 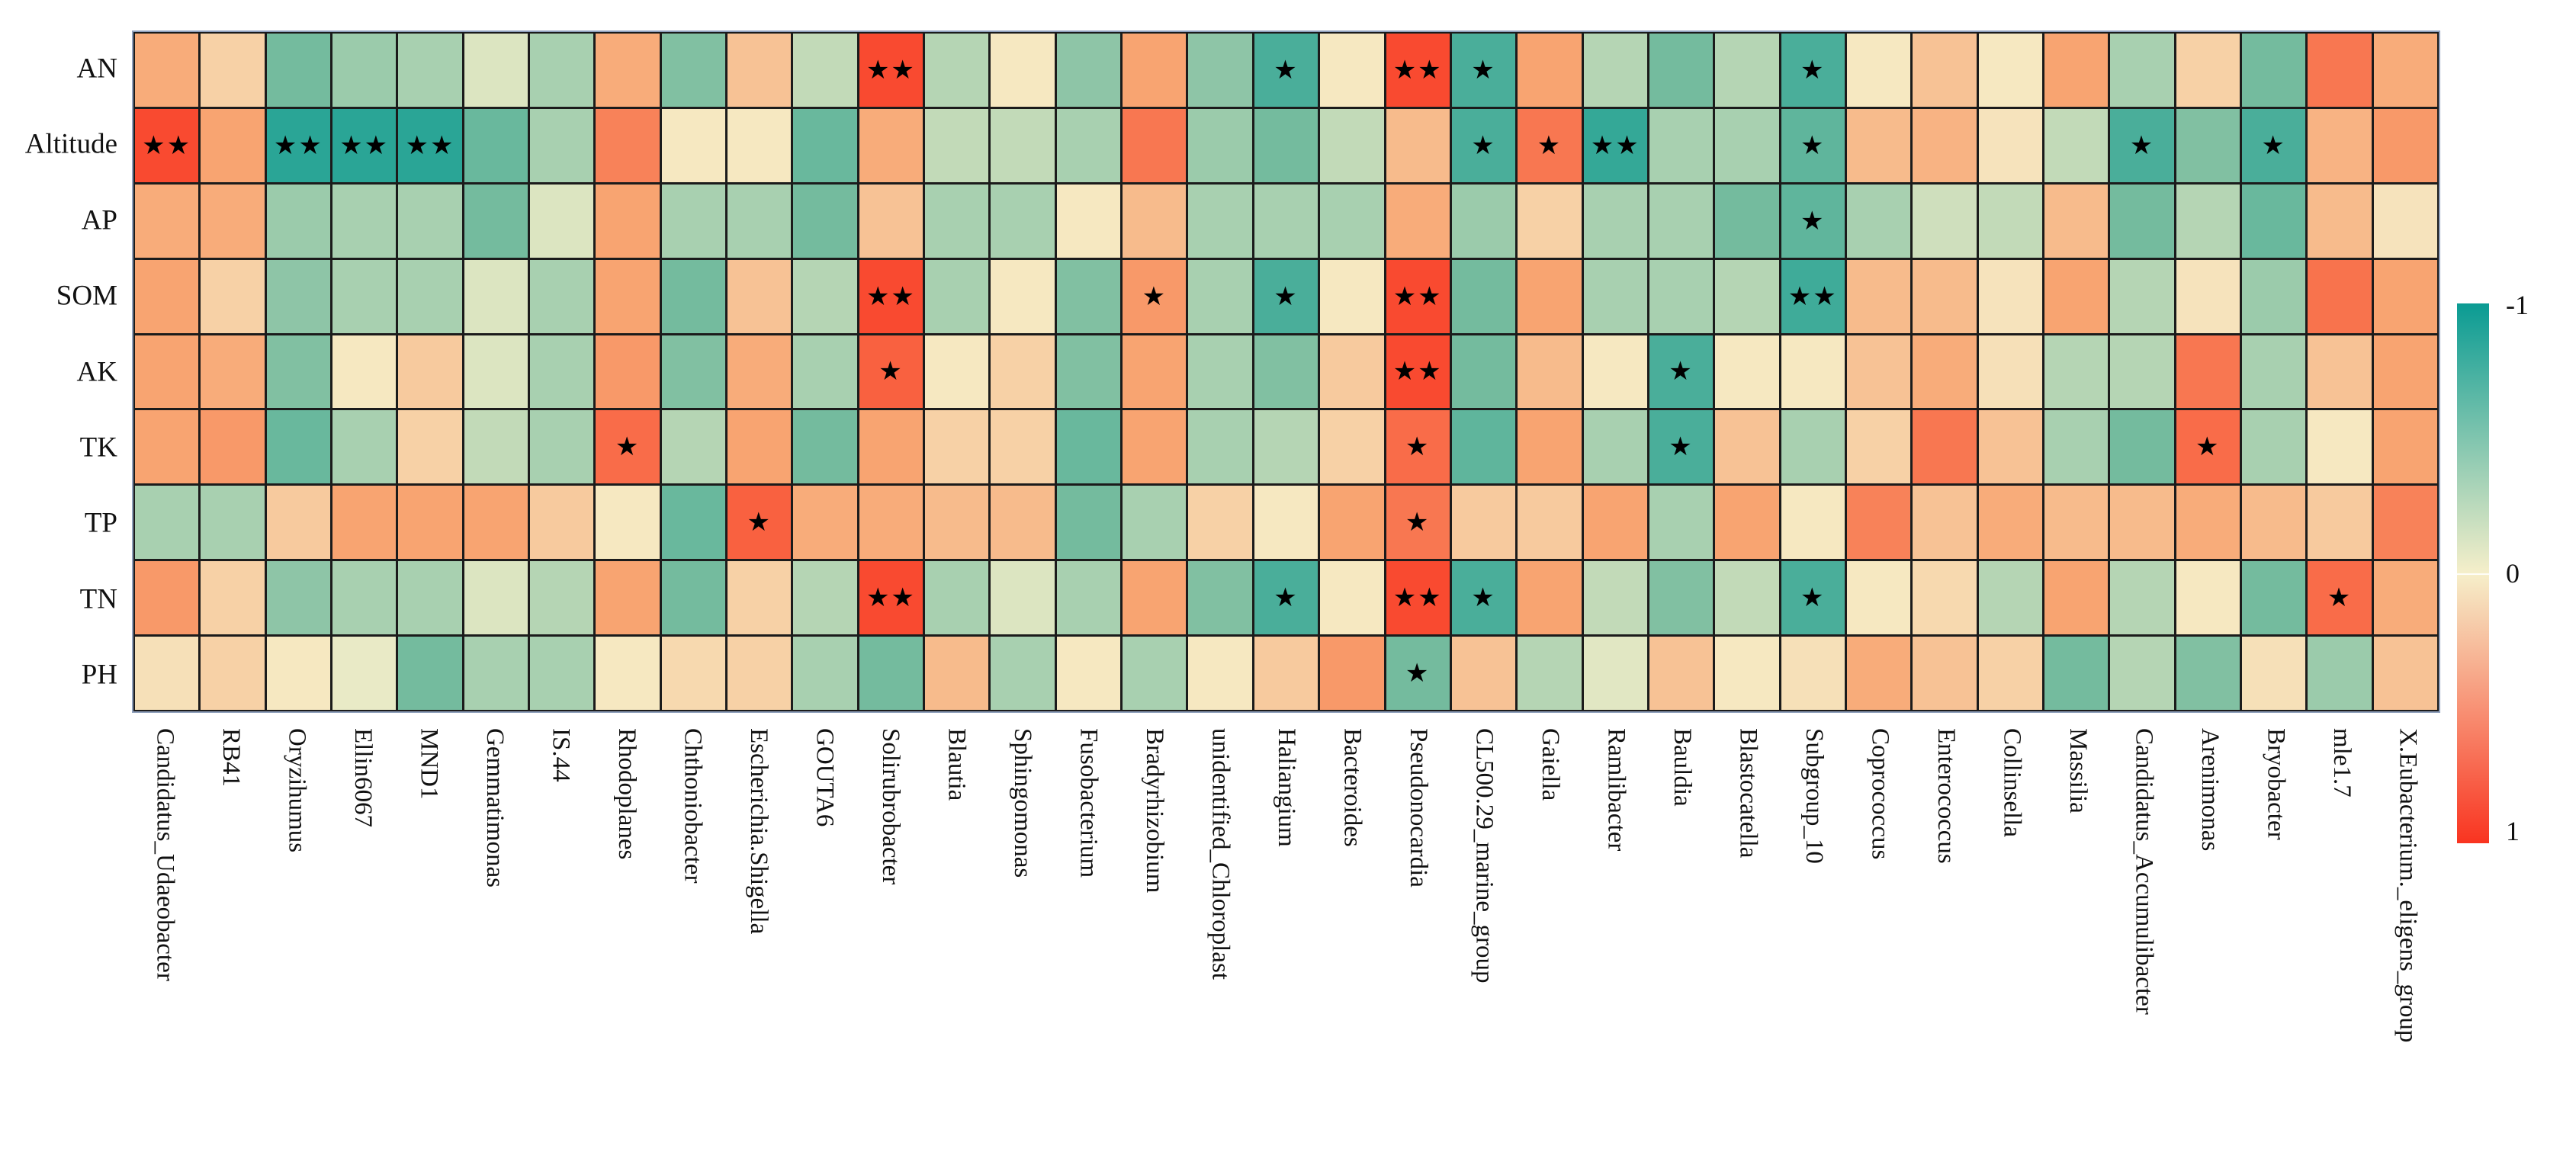 I want to click on column-label: Coprococcus, so click(x=1880, y=794).